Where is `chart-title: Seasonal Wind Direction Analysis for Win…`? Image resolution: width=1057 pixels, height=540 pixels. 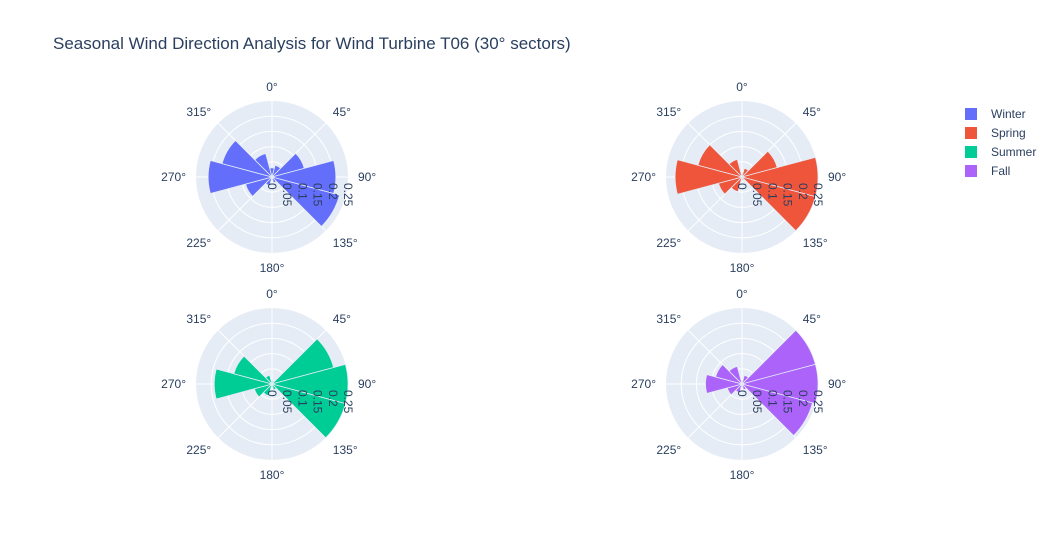
chart-title: Seasonal Wind Direction Analysis for Win… is located at coordinates (312, 43).